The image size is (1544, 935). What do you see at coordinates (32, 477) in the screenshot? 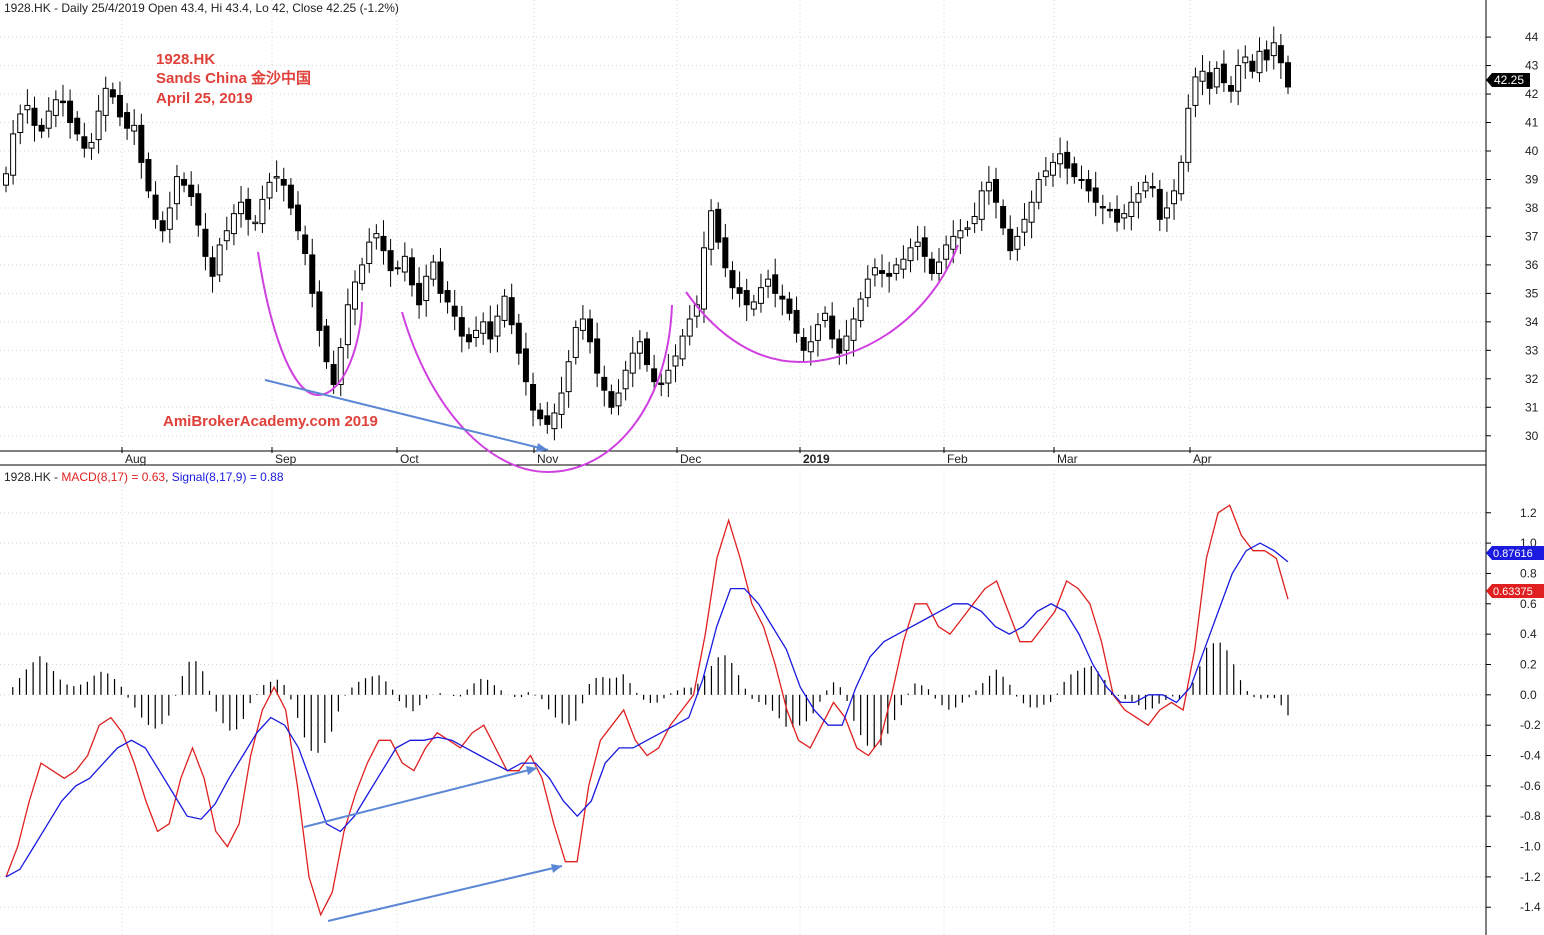
I see `macd-header-symbol: 1928.HK -` at bounding box center [32, 477].